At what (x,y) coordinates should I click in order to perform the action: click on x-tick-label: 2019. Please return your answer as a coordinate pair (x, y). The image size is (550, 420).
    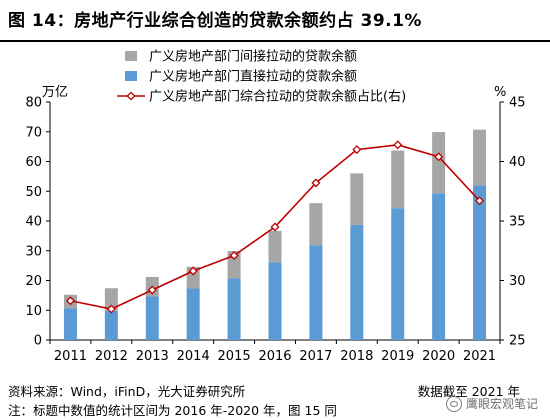
    Looking at the image, I should click on (397, 356).